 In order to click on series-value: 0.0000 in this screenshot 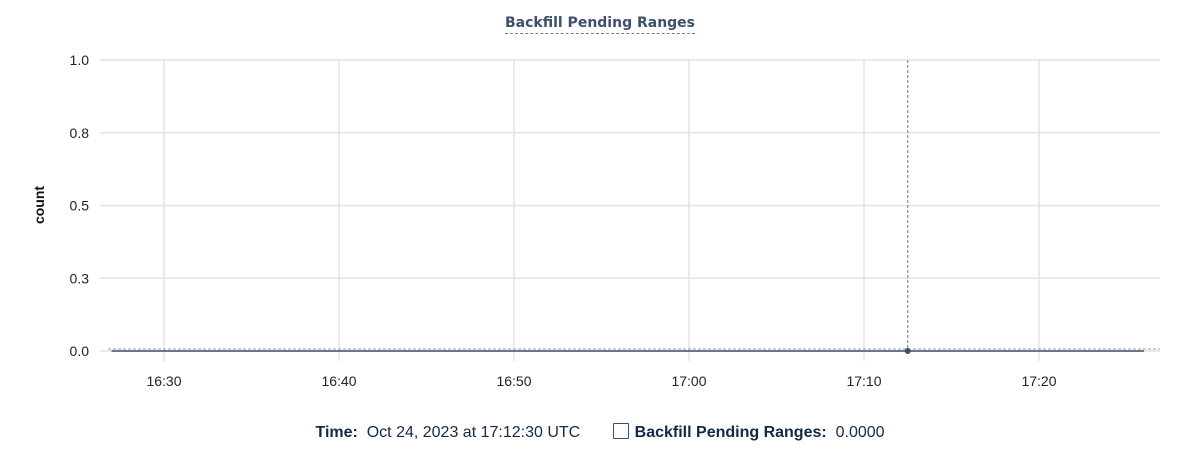, I will do `click(860, 432)`.